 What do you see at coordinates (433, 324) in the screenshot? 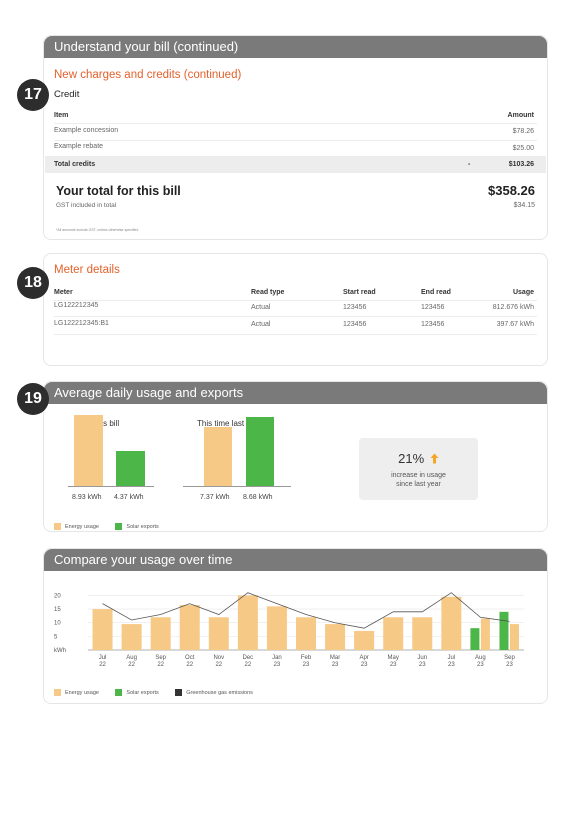
I see `end-read: 123456` at bounding box center [433, 324].